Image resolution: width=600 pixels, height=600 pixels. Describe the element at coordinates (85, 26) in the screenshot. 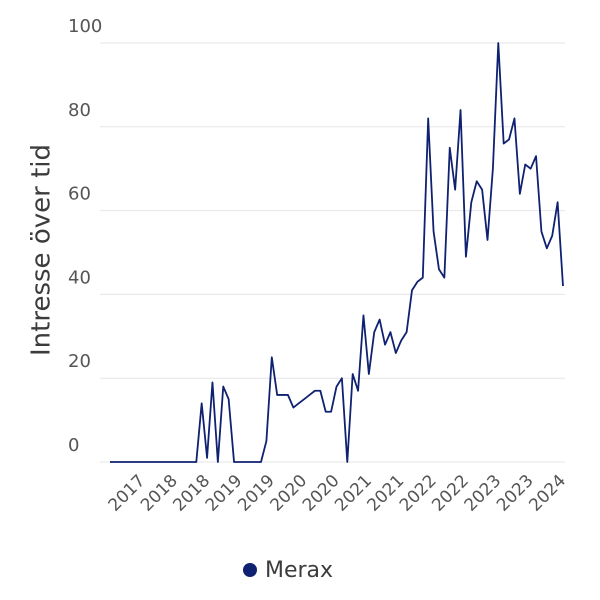

I see `y-tick-label: 100` at that location.